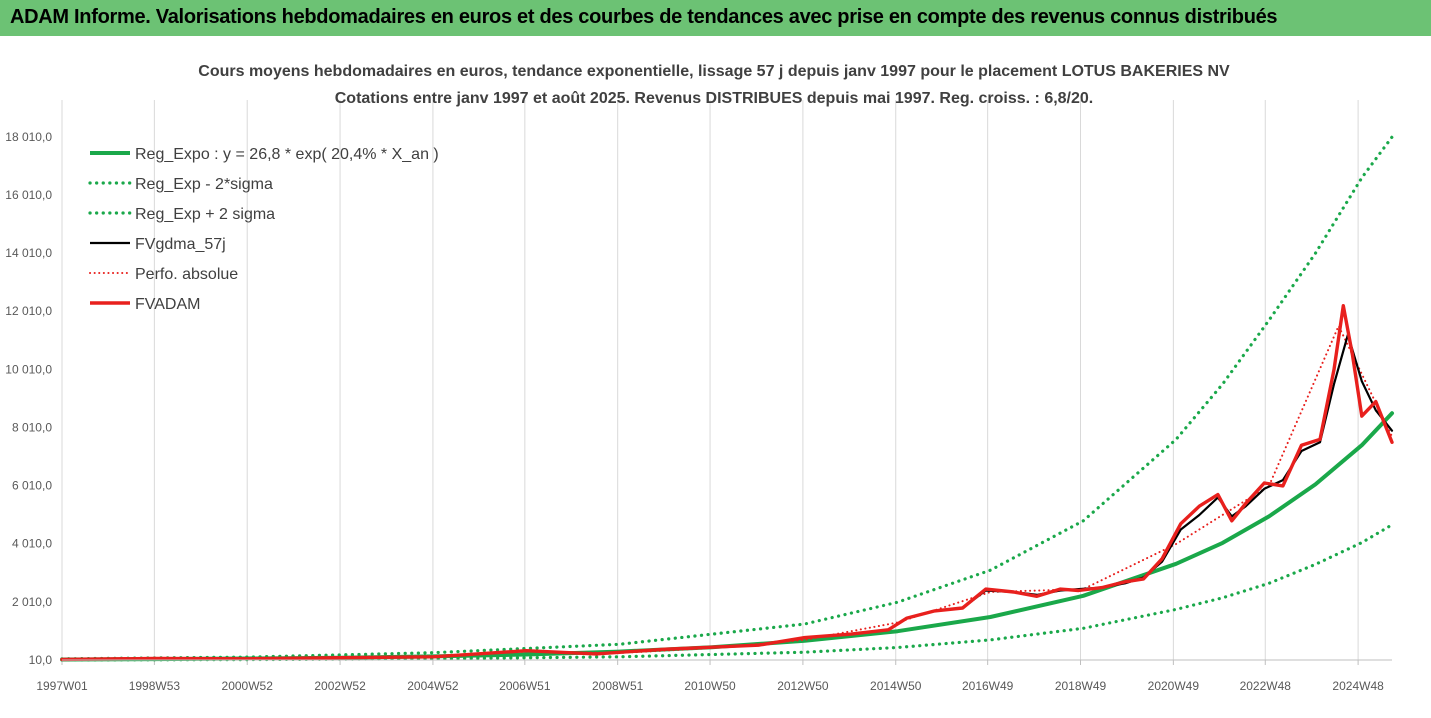 Image resolution: width=1431 pixels, height=718 pixels. I want to click on y-tick-label: 2 010,0, so click(32, 602).